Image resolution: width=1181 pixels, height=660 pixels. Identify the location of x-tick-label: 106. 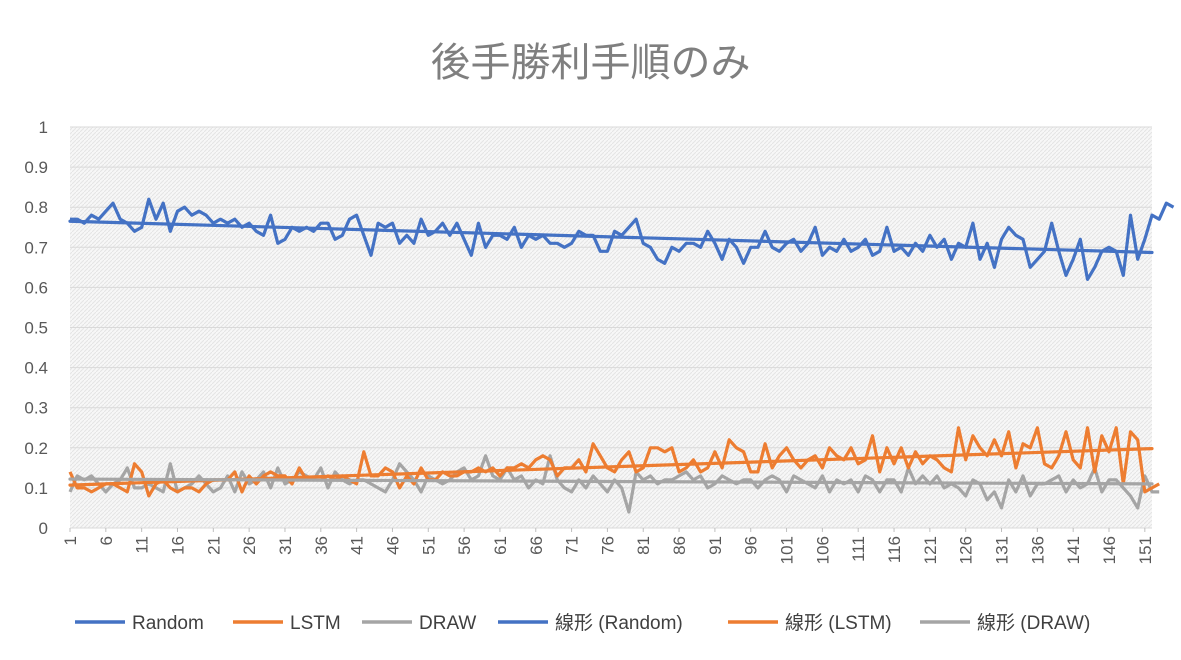
(822, 550).